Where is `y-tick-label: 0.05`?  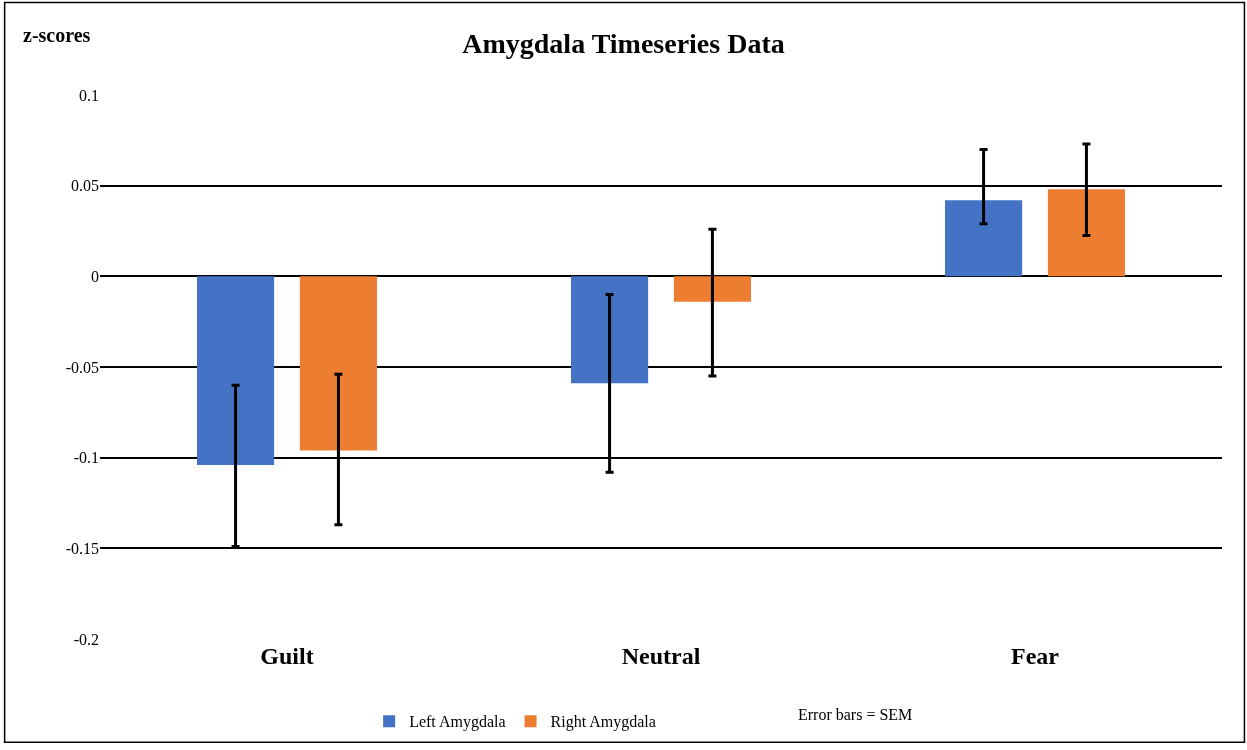
y-tick-label: 0.05 is located at coordinates (85, 186).